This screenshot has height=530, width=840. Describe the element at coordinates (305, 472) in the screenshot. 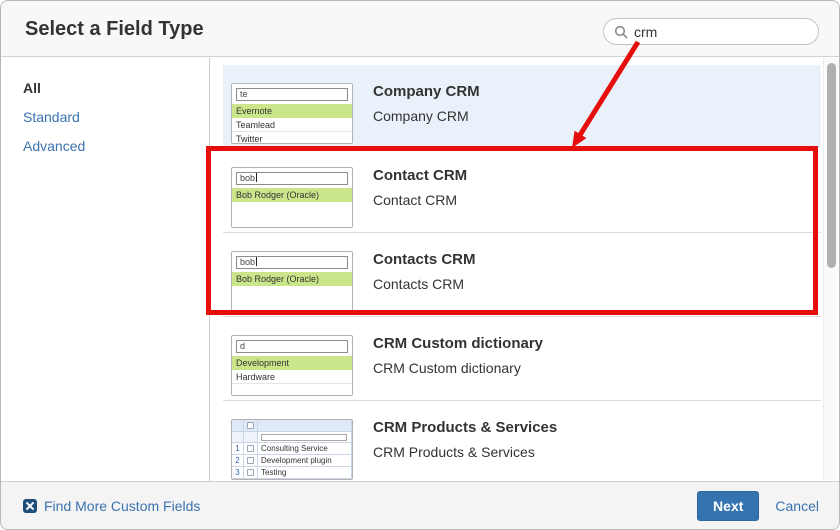

I see `row-label: Testing` at that location.